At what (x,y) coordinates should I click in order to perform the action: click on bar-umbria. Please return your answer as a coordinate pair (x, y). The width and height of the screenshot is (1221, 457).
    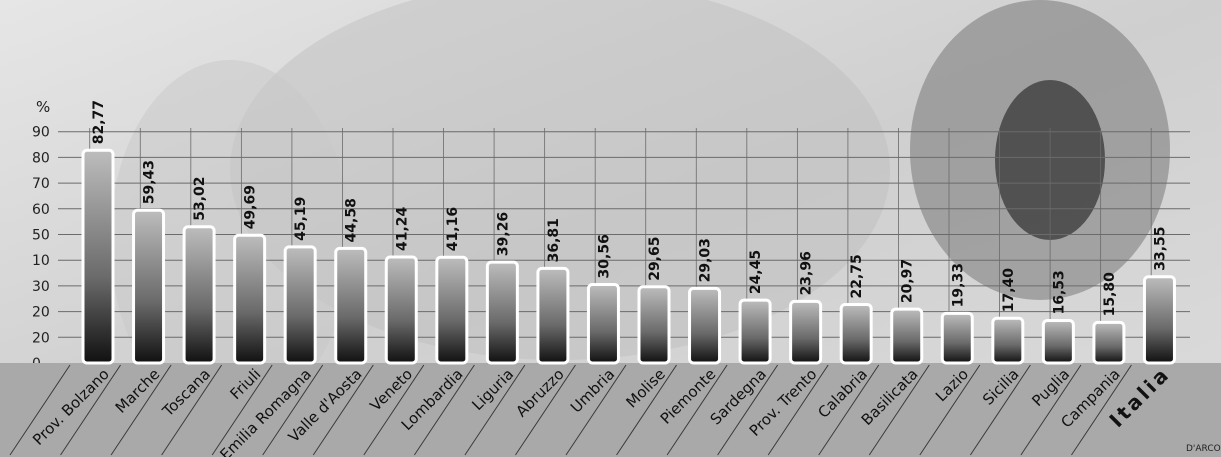
    Looking at the image, I should click on (603, 323).